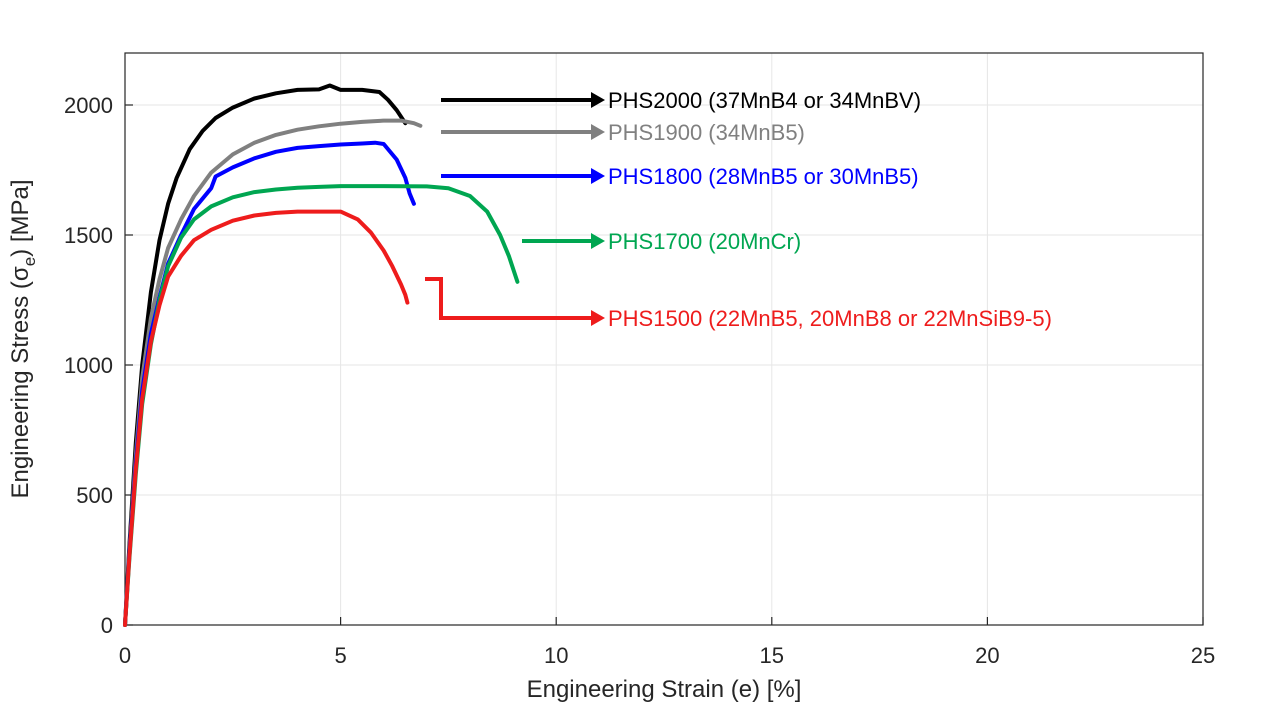 This screenshot has width=1280, height=704. Describe the element at coordinates (987, 655) in the screenshot. I see `x-tick-label: 20` at that location.